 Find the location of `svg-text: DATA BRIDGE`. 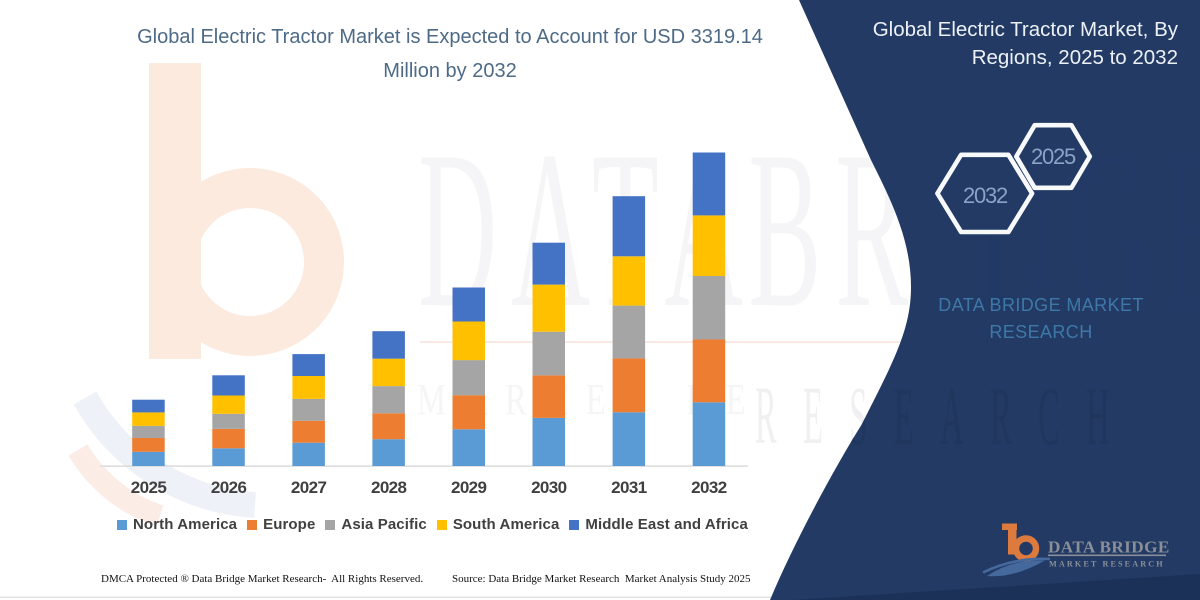

svg-text: DATA BRIDGE is located at coordinates (1109, 547).